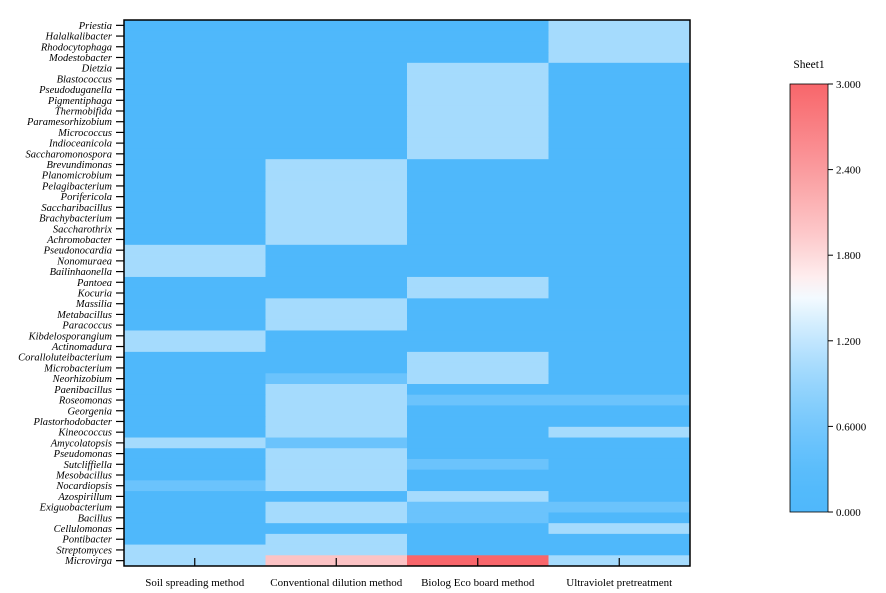 The height and width of the screenshot is (593, 886). I want to click on colorbar-title: Sheet1, so click(809, 65).